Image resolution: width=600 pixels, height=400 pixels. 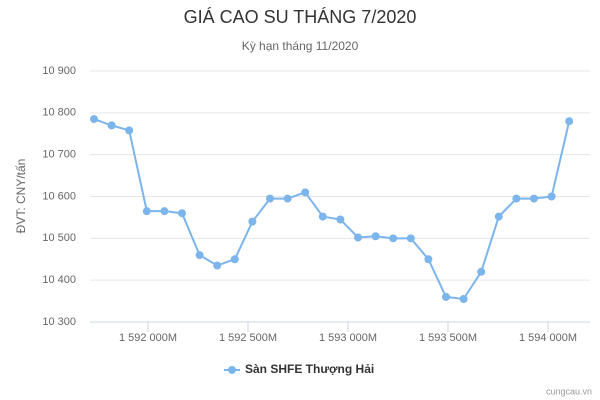 I want to click on x-tick-label: 1 592 000M, so click(x=148, y=338).